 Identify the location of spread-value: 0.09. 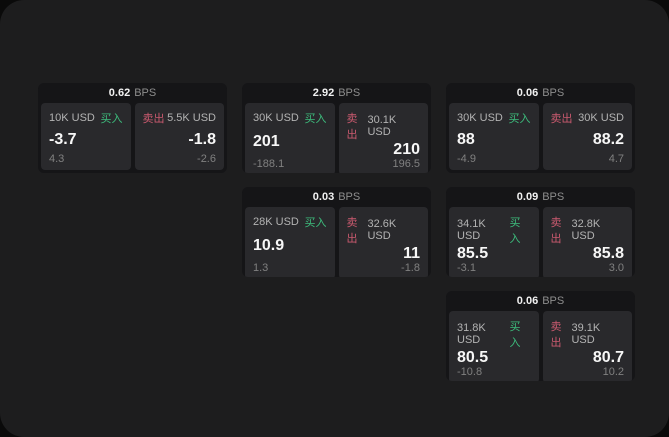
(527, 197).